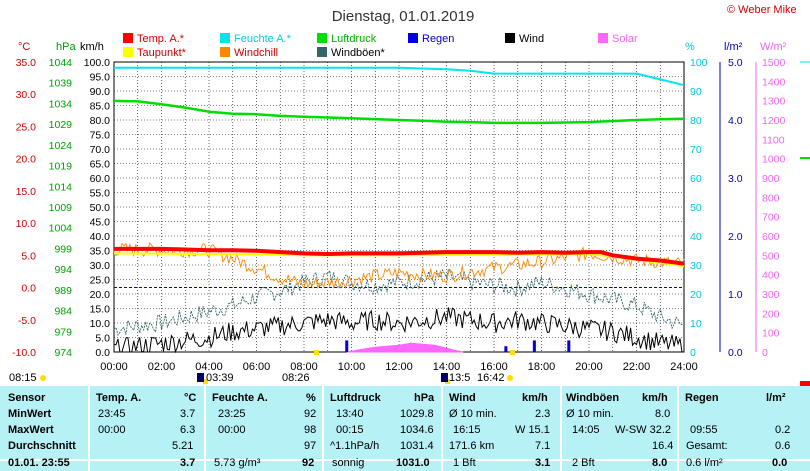 The width and height of the screenshot is (810, 471). Describe the element at coordinates (188, 463) in the screenshot. I see `temp-current: 3.7` at that location.